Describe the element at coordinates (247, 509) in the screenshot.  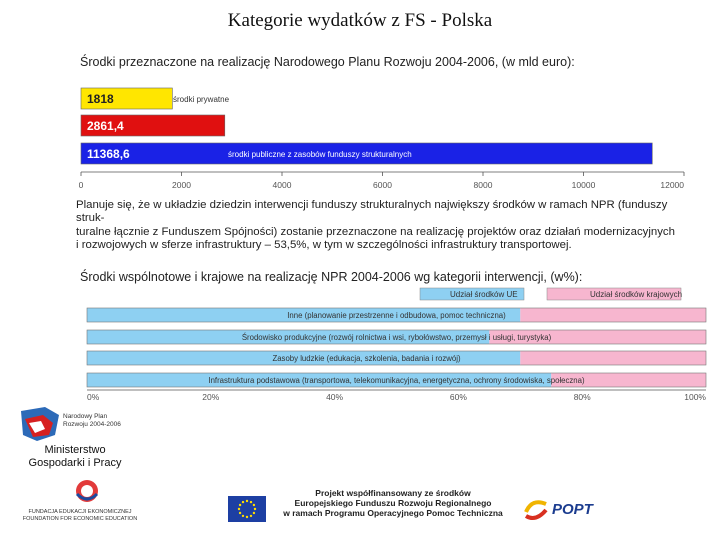
I see `eu-flag-icon` at that location.